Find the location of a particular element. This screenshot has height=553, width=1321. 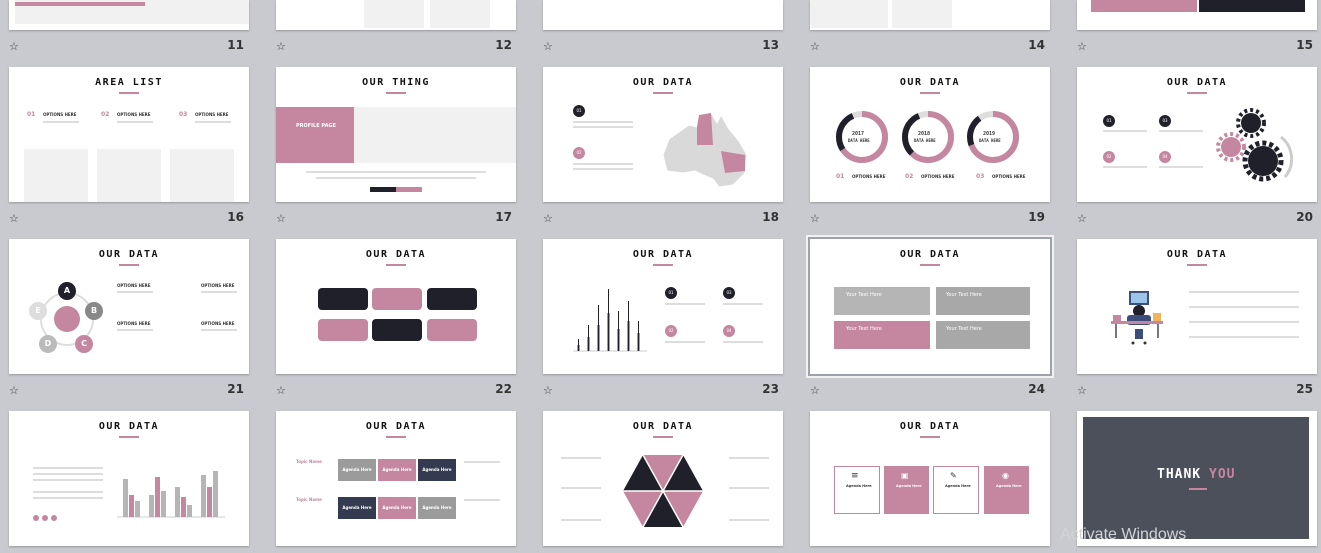

slide-thumb-20: OUR DATA 01 03 02 04 is located at coordinates (1197, 134).